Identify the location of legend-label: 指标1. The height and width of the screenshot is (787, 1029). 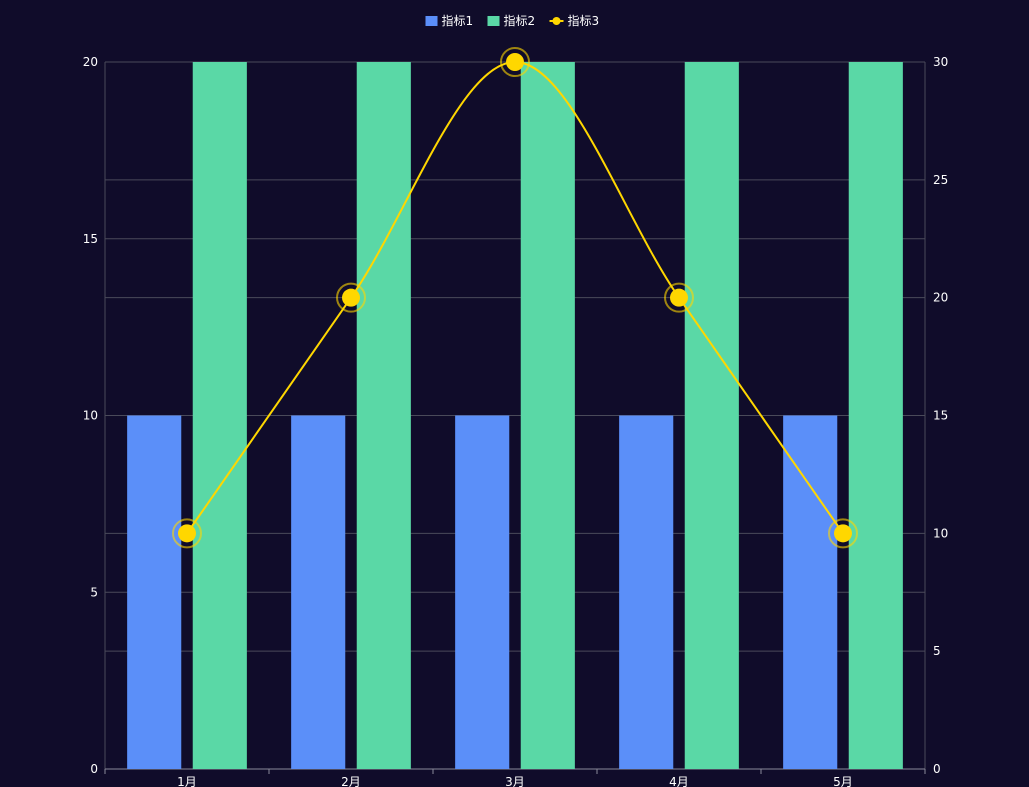
(458, 20).